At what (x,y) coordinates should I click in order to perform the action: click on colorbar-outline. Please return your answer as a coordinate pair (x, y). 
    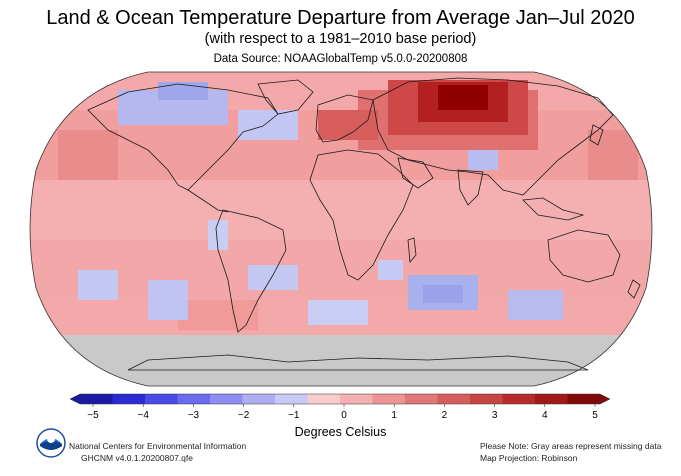
    Looking at the image, I should click on (340, 399).